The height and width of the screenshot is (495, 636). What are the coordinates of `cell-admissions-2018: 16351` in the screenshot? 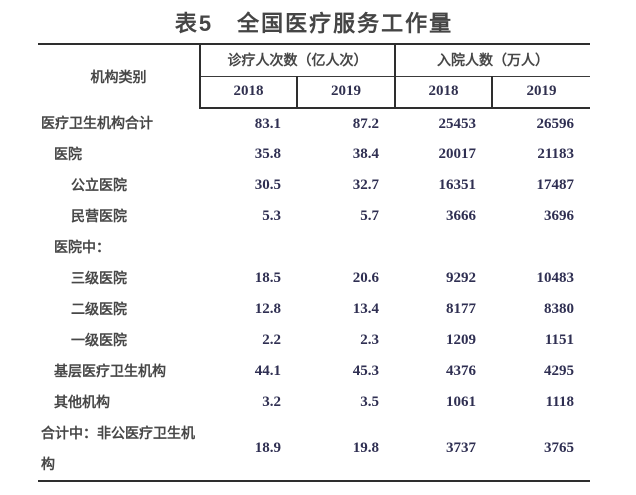 It's located at (457, 185).